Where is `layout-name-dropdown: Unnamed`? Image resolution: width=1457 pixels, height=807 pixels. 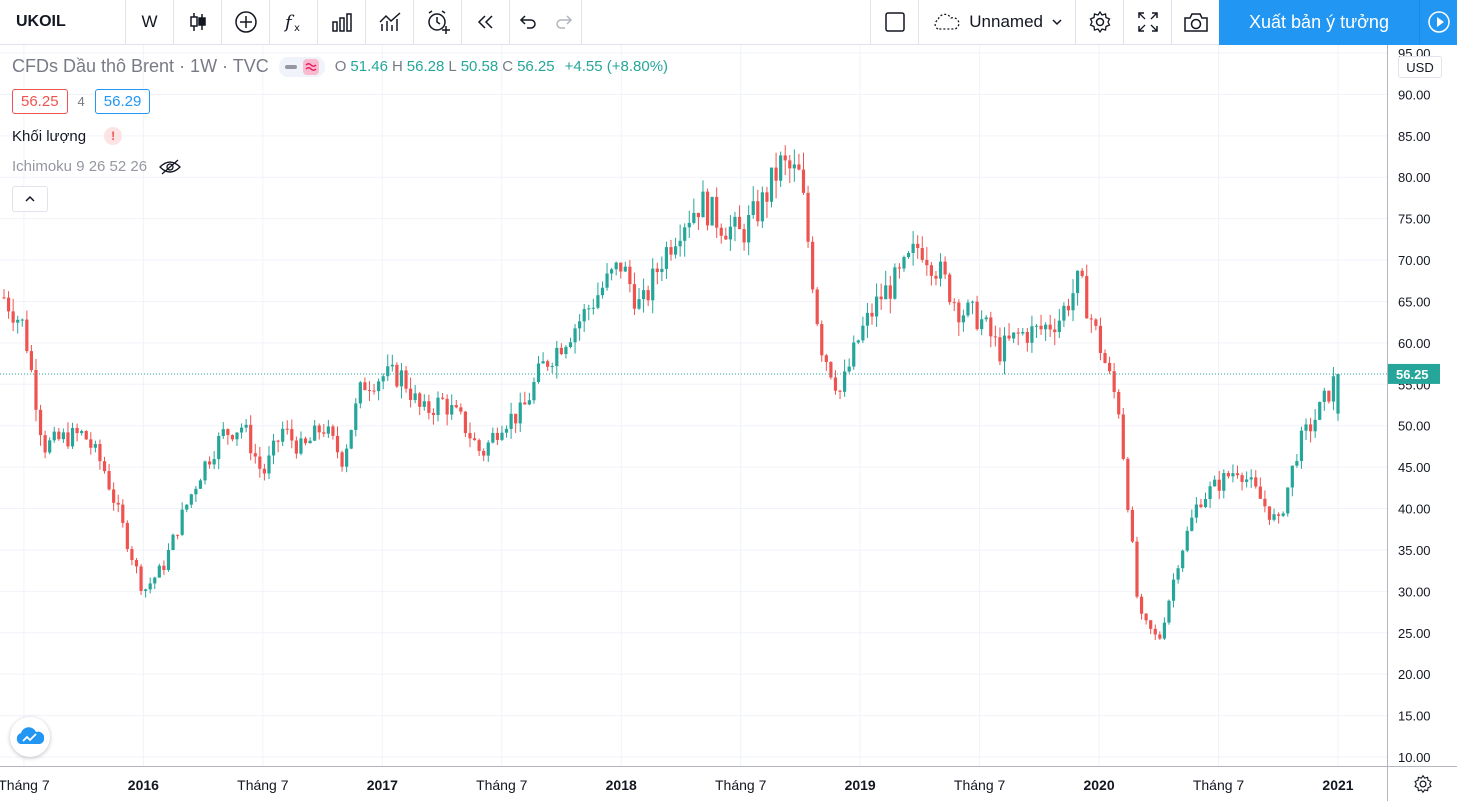
layout-name-dropdown: Unnamed is located at coordinates (996, 22).